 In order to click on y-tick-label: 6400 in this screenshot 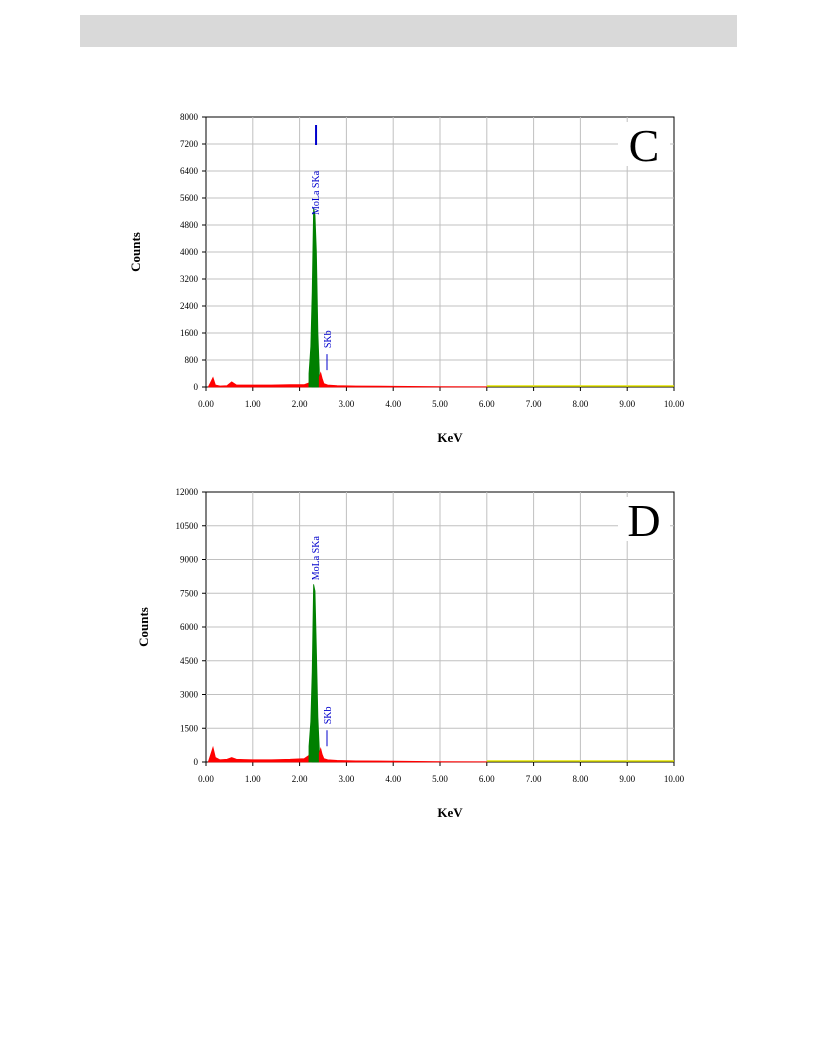, I will do `click(189, 171)`.